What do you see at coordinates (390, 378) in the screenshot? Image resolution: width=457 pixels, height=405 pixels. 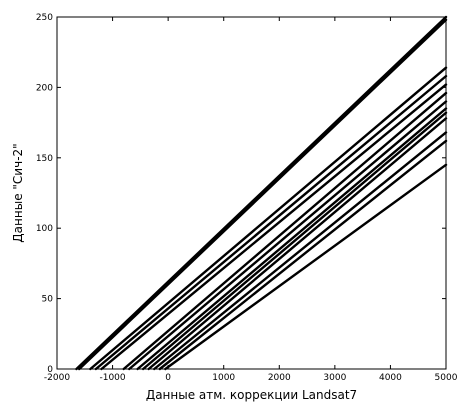 I see `x-tick-label: 4000` at bounding box center [390, 378].